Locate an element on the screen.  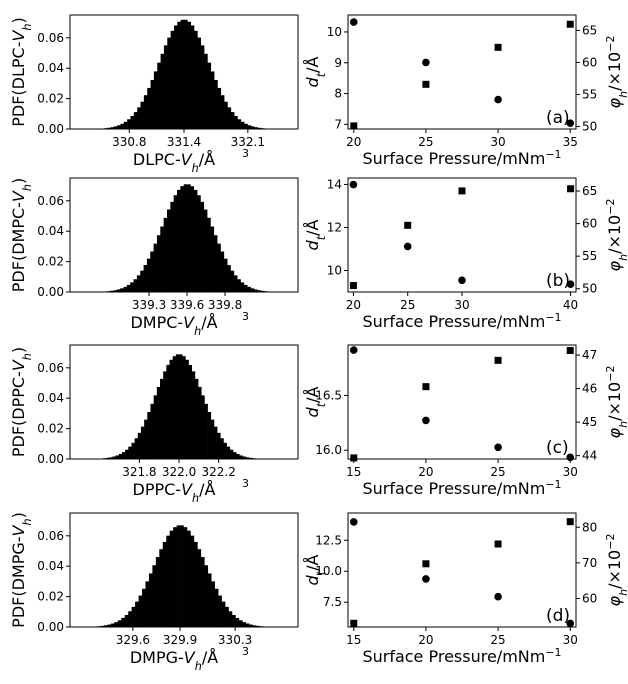
y-tick-label: 0.06 is located at coordinates (50, 38).